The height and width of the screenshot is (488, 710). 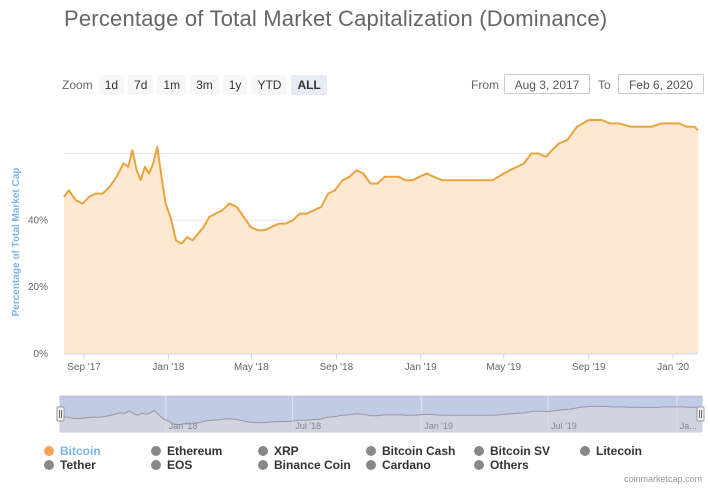 I want to click on navigator-tick-label: Jan '18, so click(x=183, y=426).